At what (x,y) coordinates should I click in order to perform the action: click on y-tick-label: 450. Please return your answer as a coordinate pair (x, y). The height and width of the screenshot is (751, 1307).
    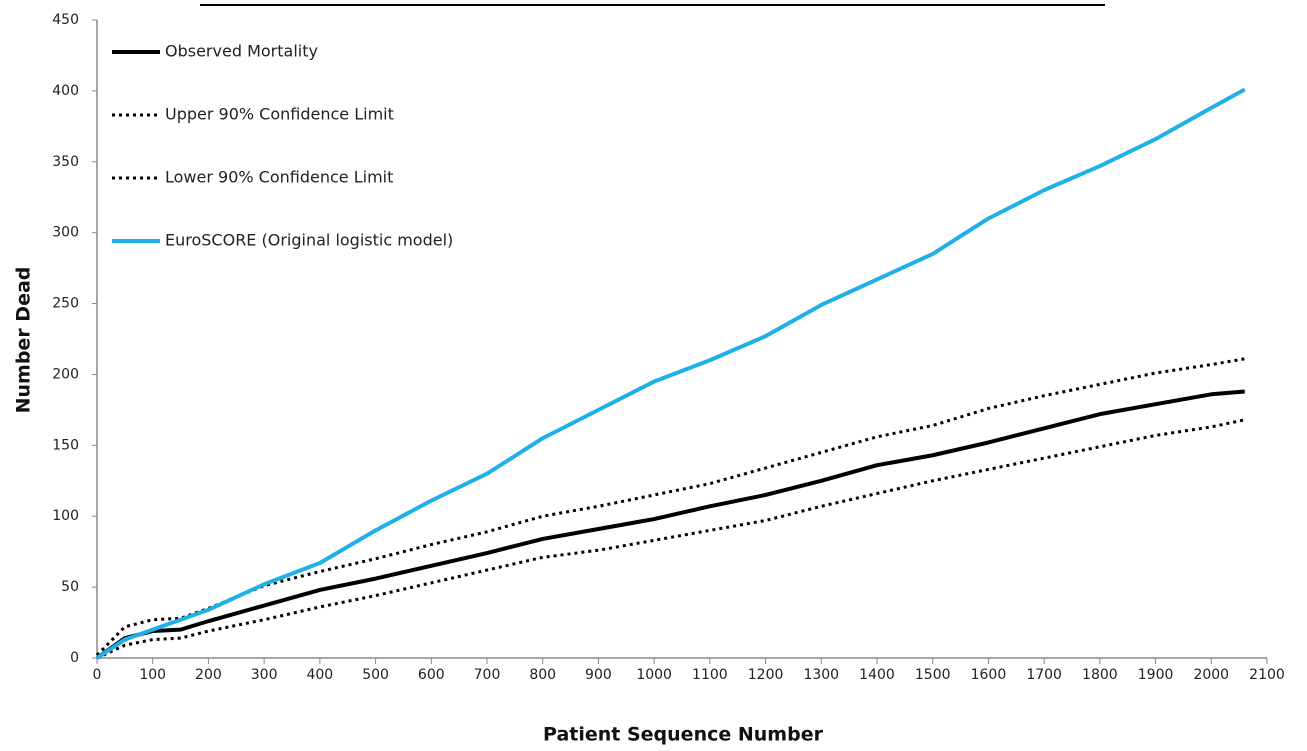
    Looking at the image, I should click on (65, 20).